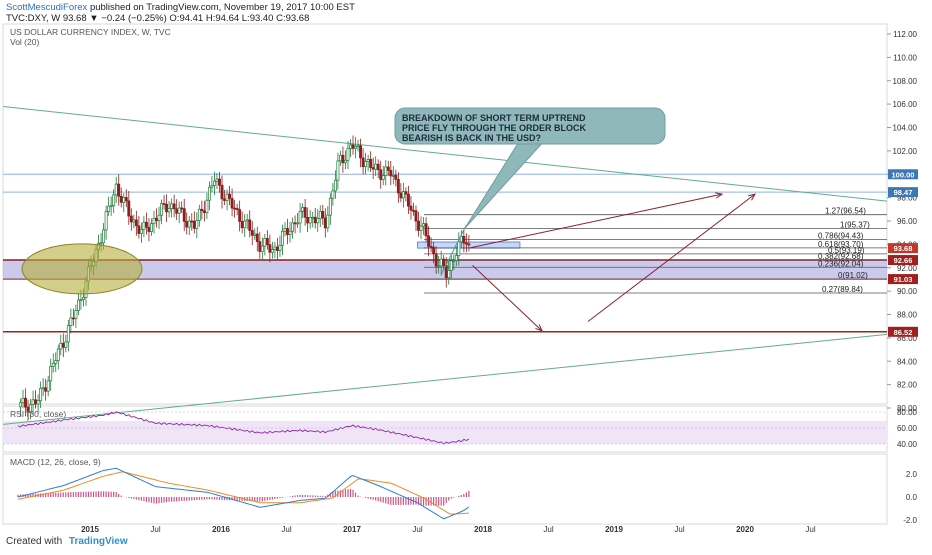 This screenshot has width=932, height=555. I want to click on price-badge-label: 92.66, so click(903, 260).